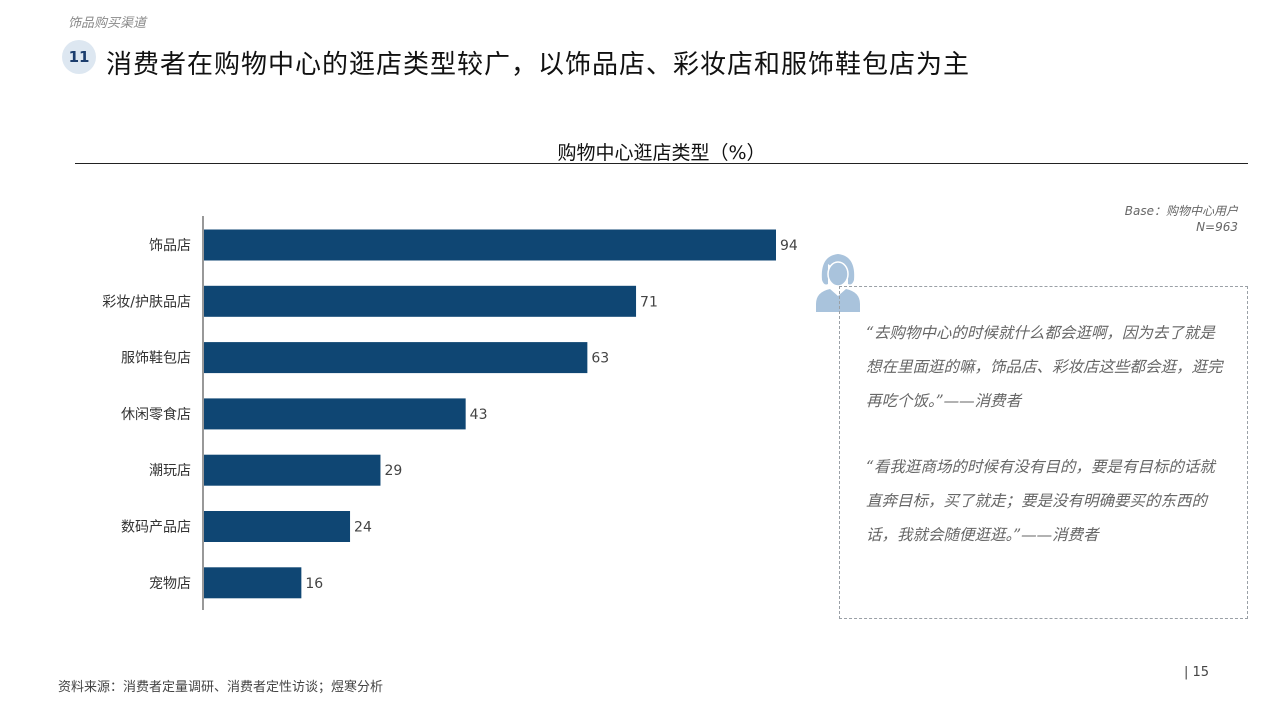  I want to click on data-label: 16, so click(314, 584).